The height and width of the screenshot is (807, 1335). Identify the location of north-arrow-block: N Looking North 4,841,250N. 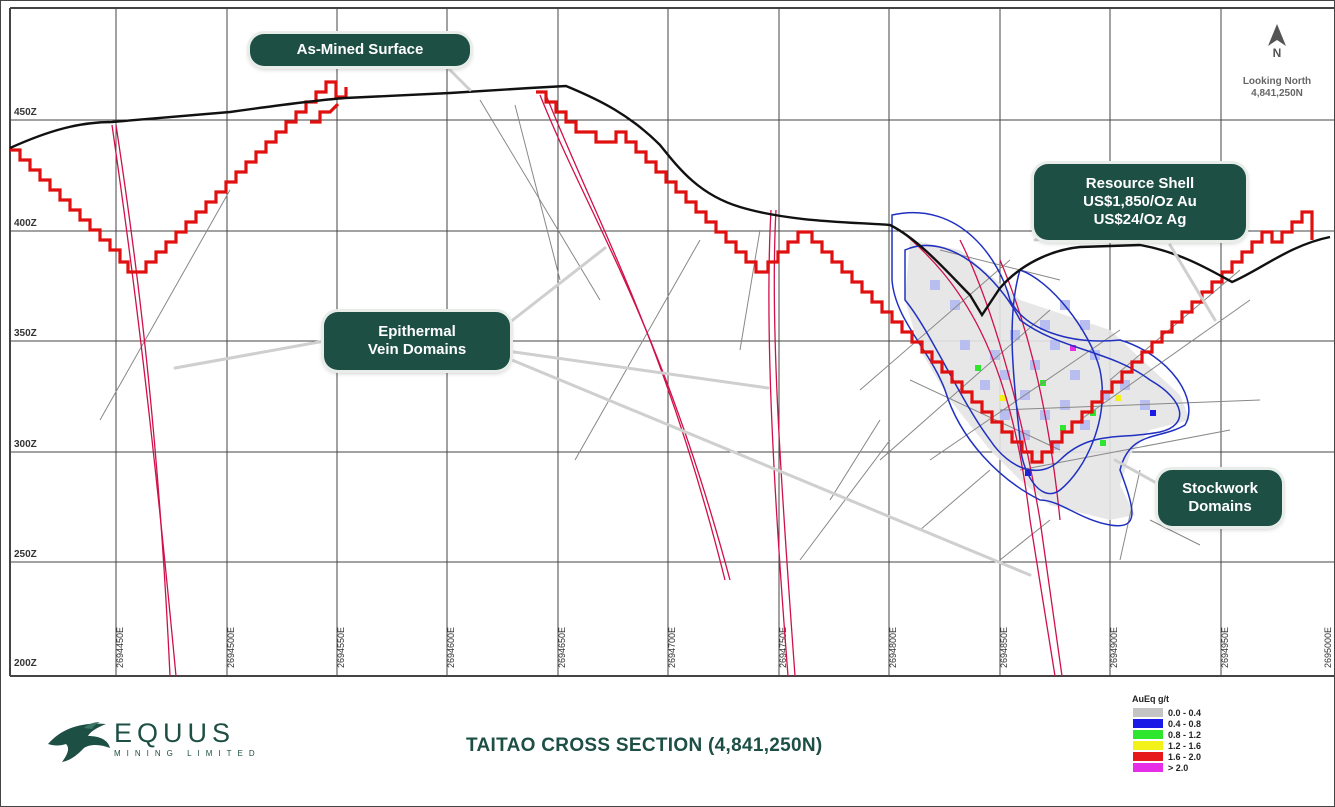
(1277, 62).